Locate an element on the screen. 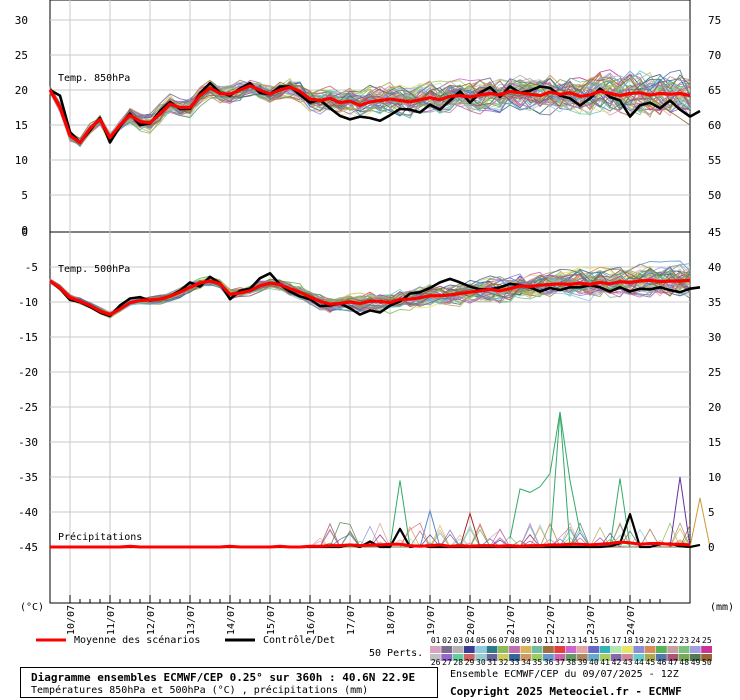 This screenshot has width=740, height=700. legend-member-number: 26 is located at coordinates (436, 662).